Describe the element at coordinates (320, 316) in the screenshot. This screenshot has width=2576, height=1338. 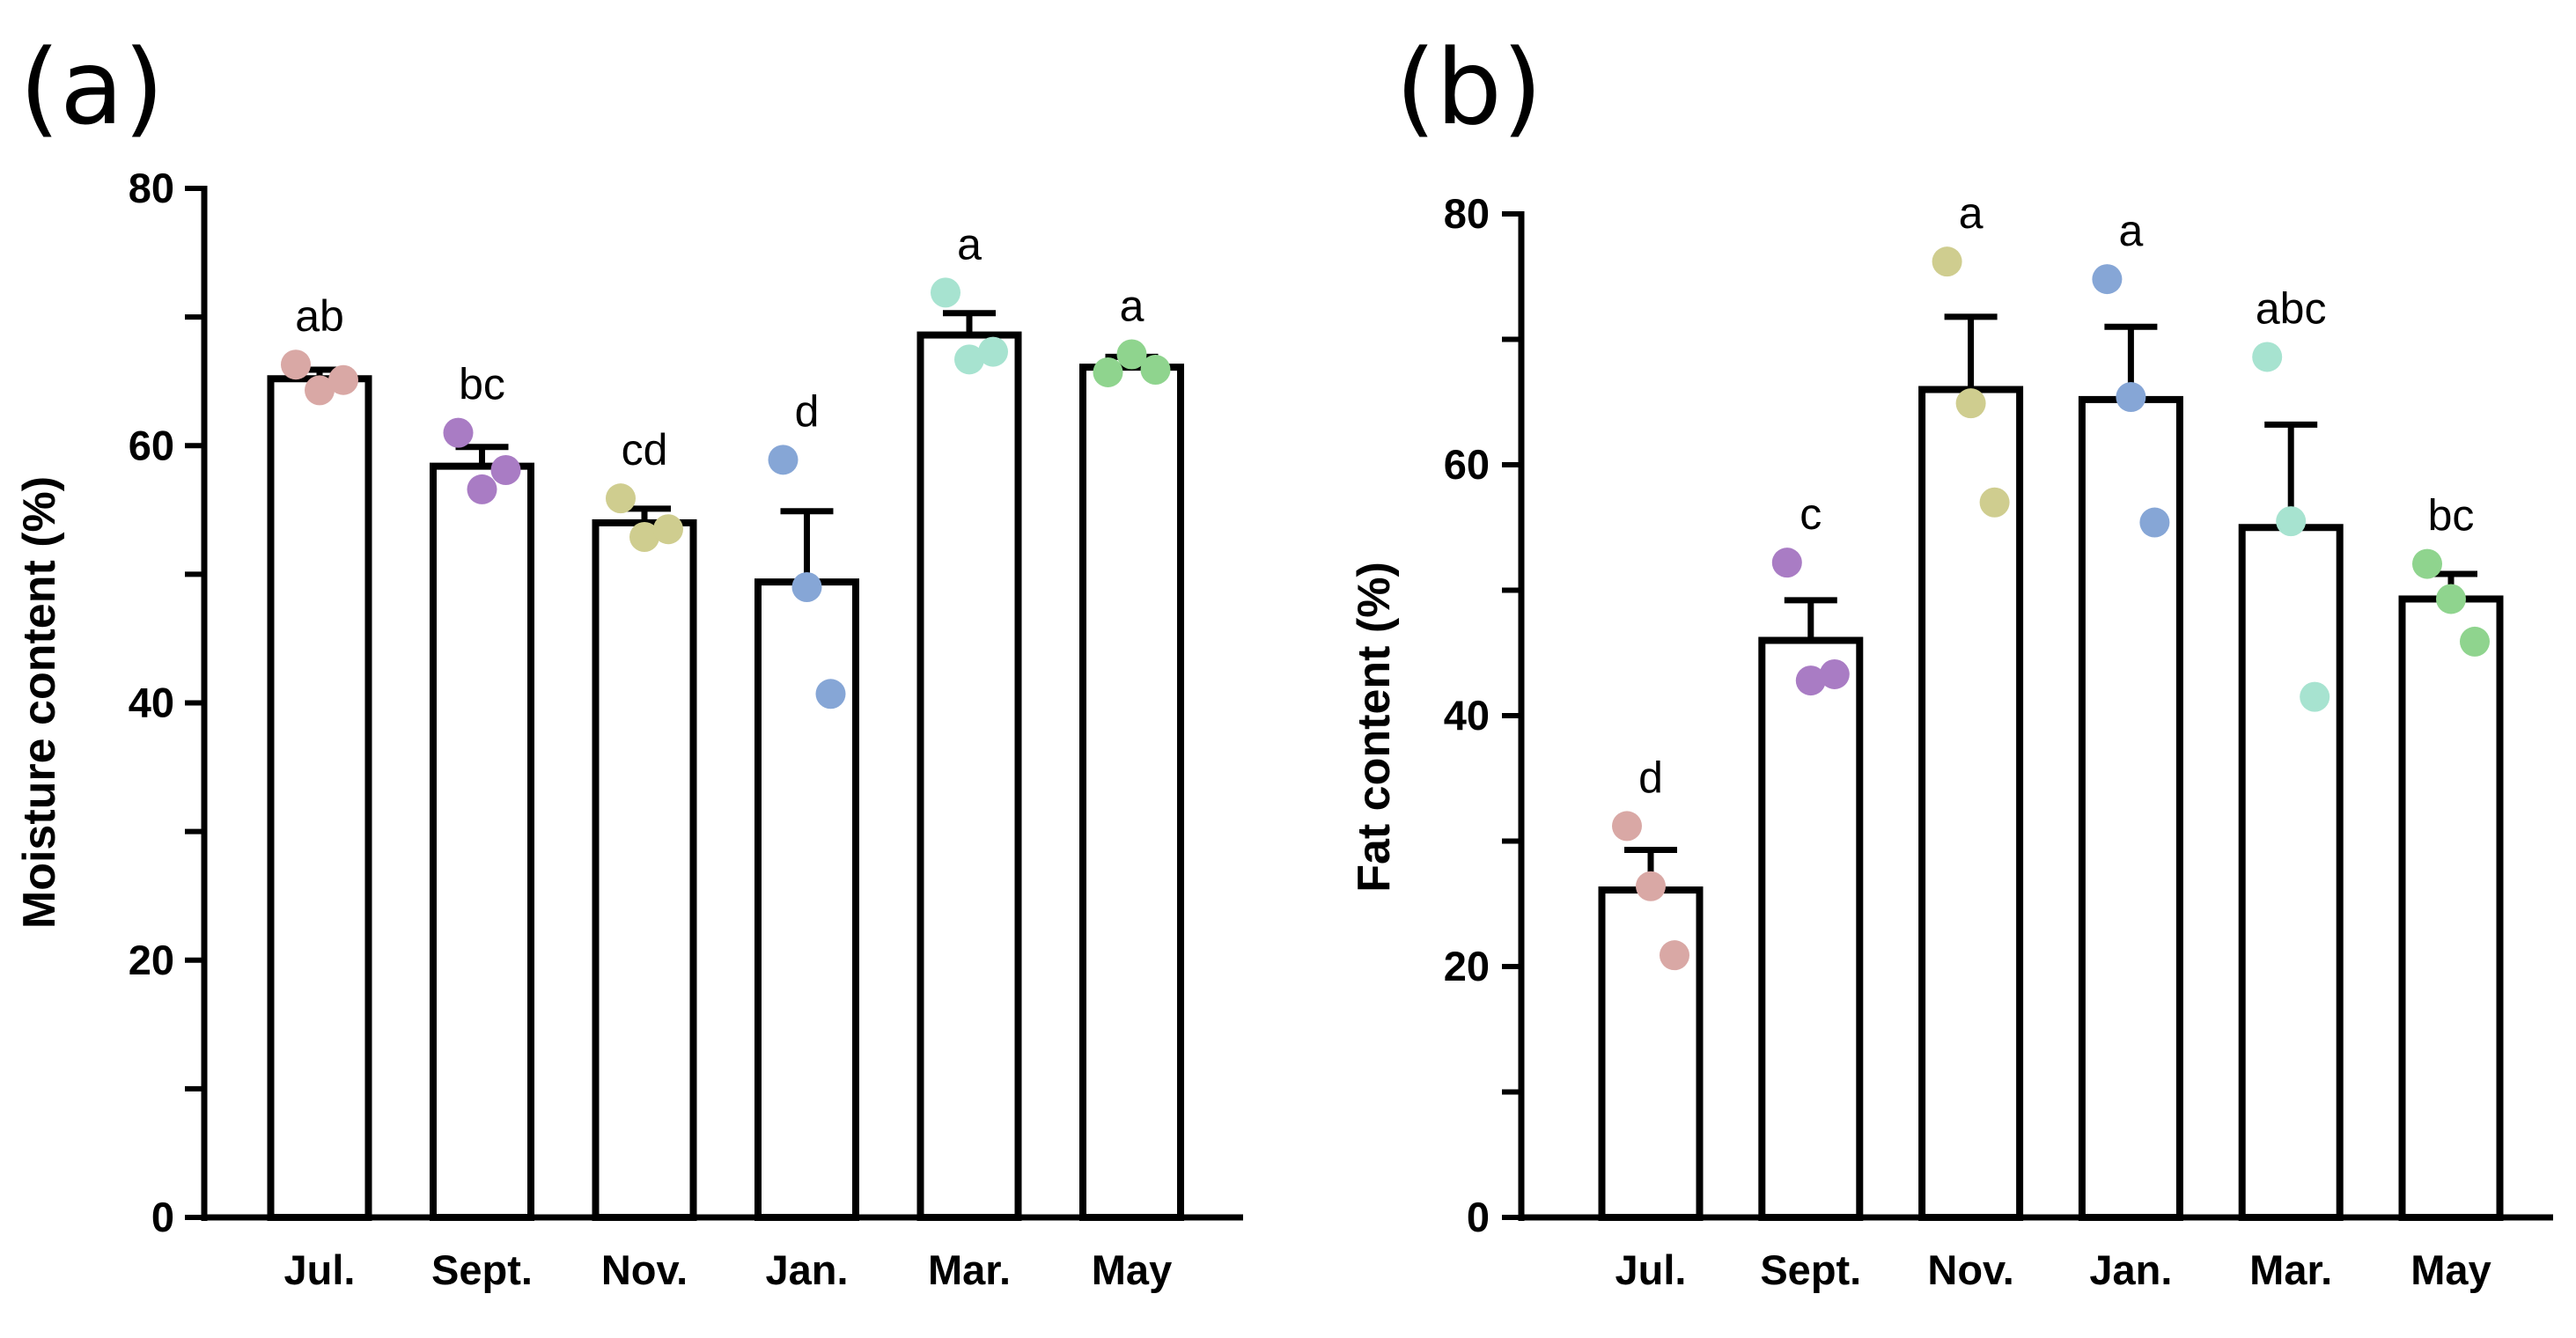
I see `significance-label: ab` at that location.